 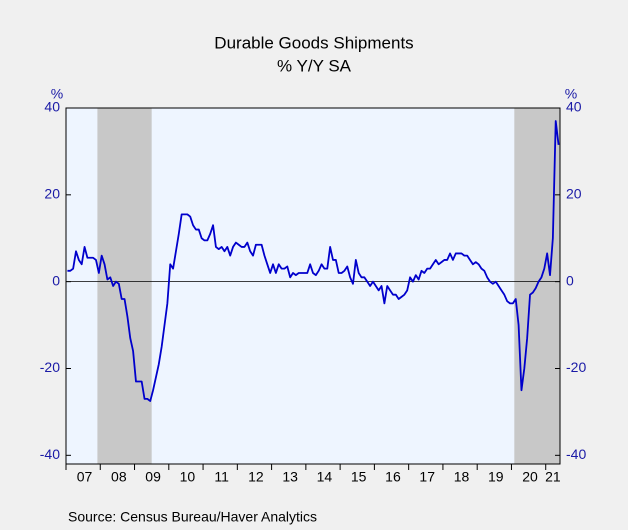 I want to click on y-tick-label: 40, so click(x=52, y=107).